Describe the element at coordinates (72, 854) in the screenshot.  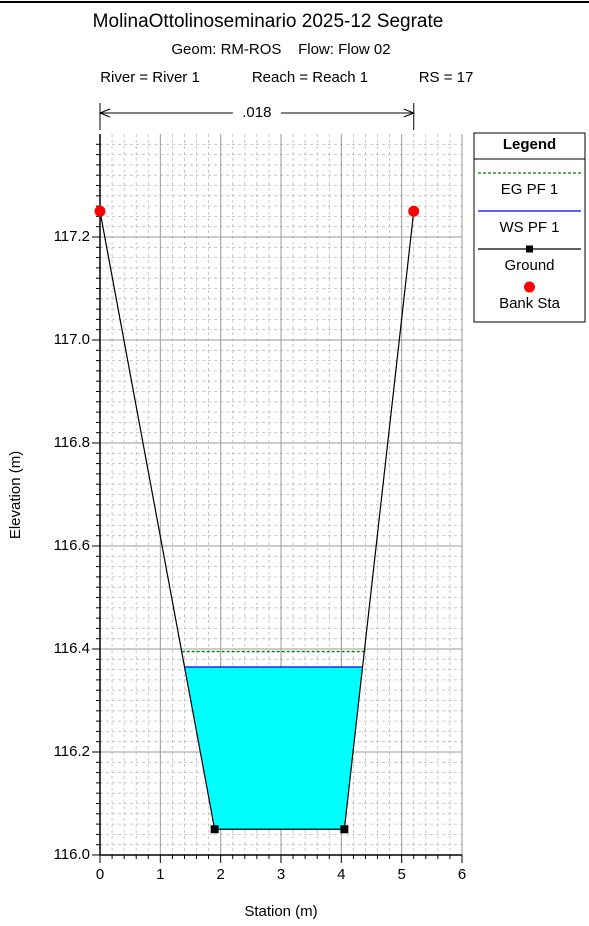
I see `y-tick-label: 116.0` at that location.